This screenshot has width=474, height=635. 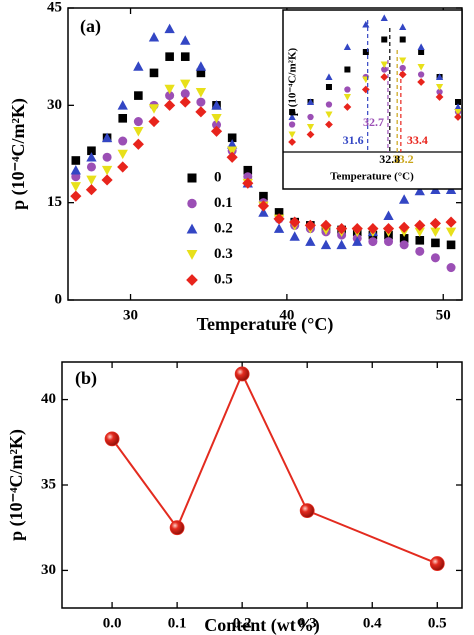 I want to click on y-tick-label: 40, so click(x=48, y=399).